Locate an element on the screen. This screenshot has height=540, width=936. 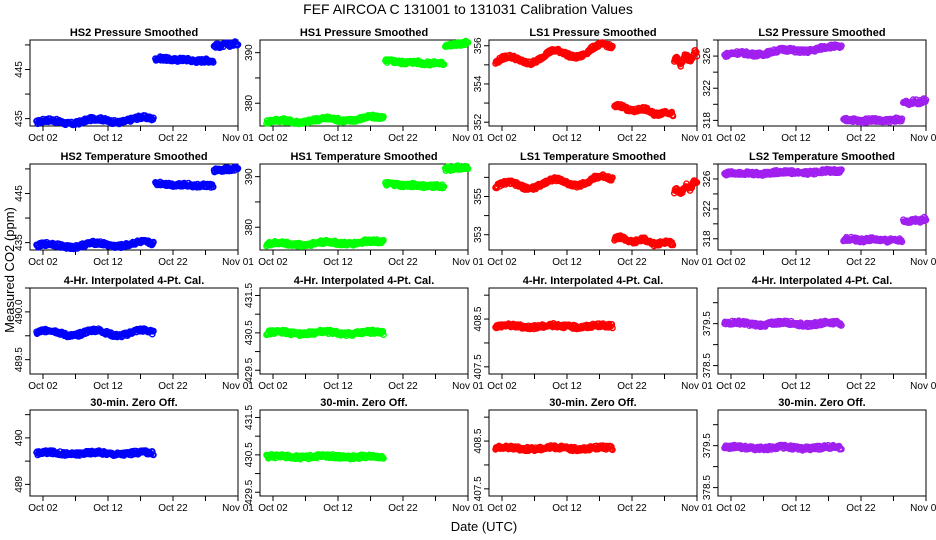
panel-title: HS2 Pressure Smoothed is located at coordinates (134, 33).